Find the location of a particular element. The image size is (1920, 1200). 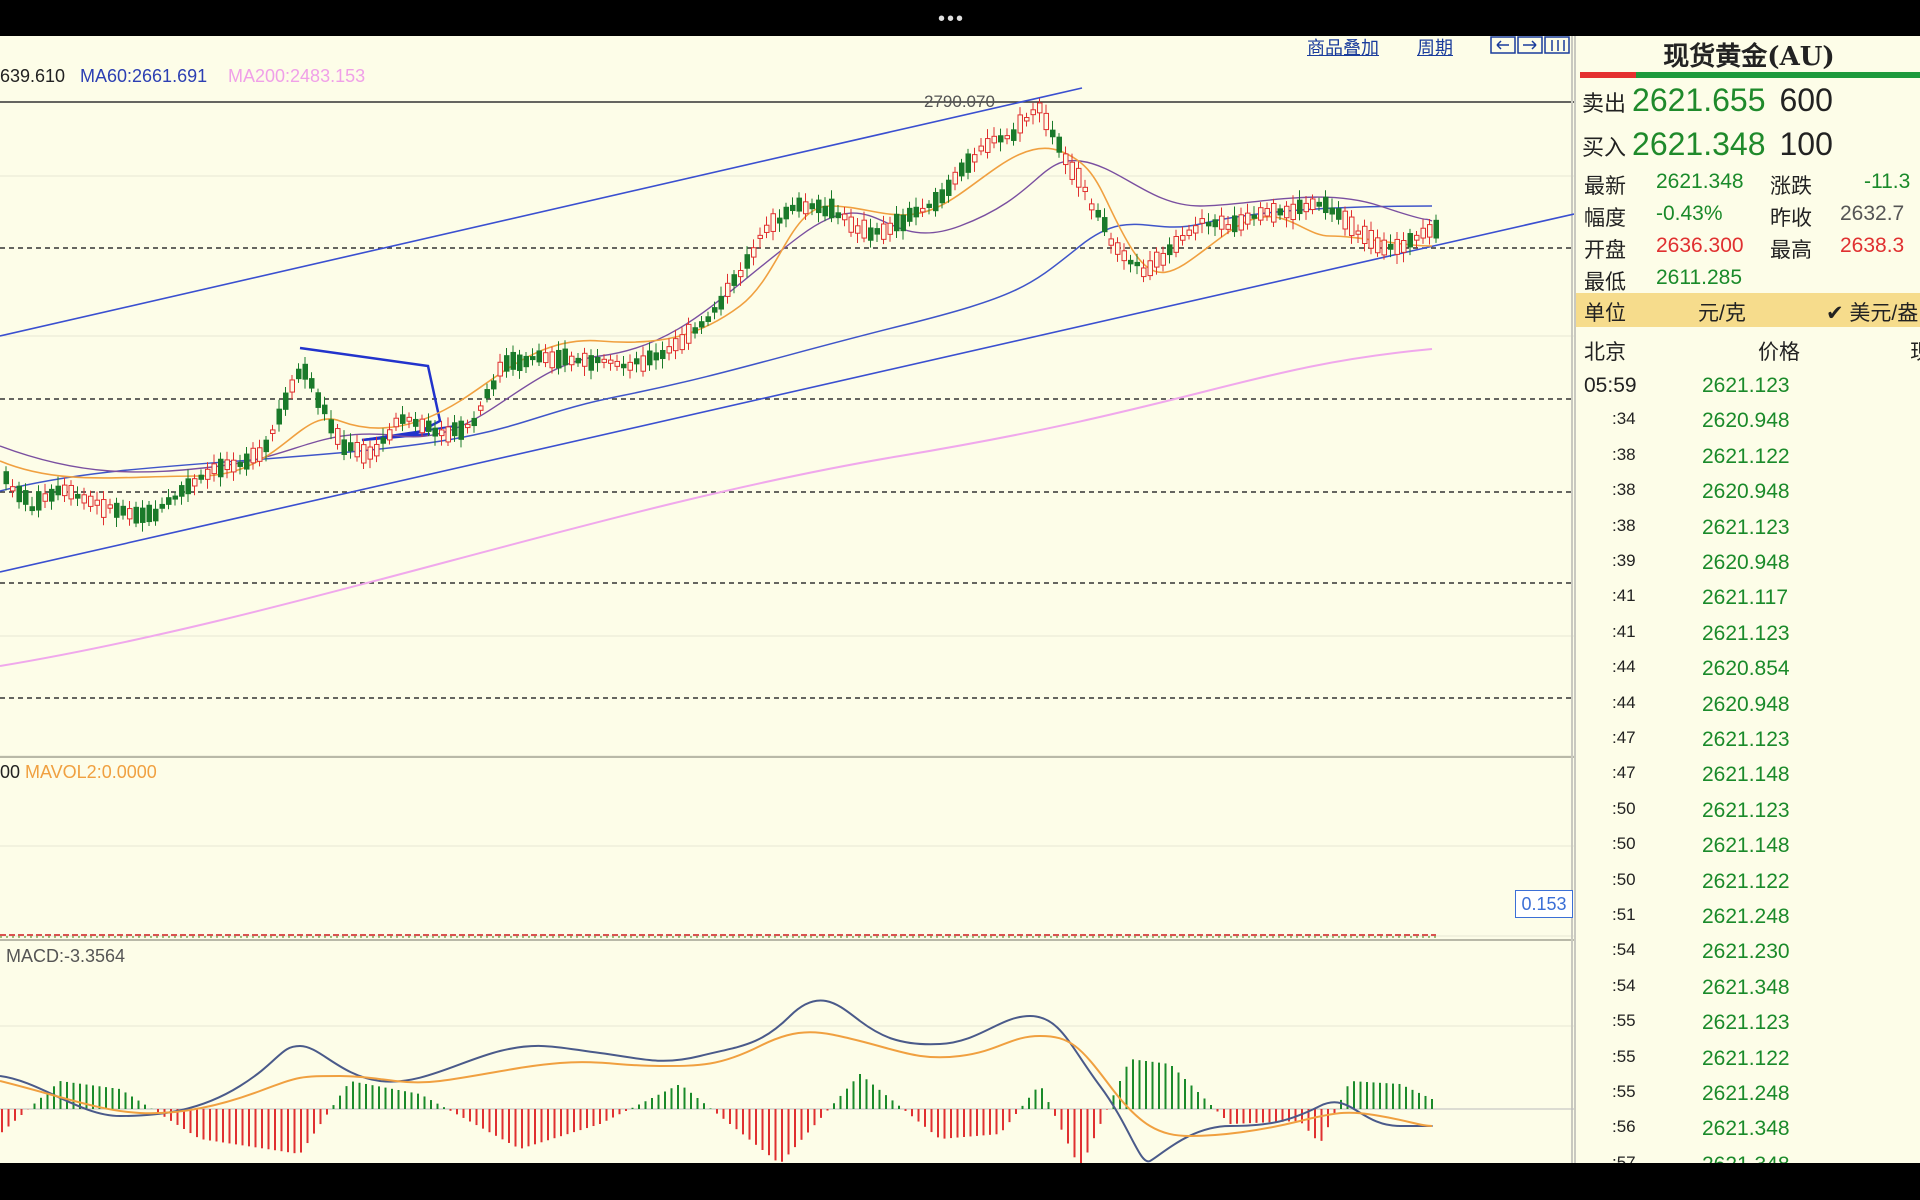

buy-pressure-bar is located at coordinates (1778, 75).